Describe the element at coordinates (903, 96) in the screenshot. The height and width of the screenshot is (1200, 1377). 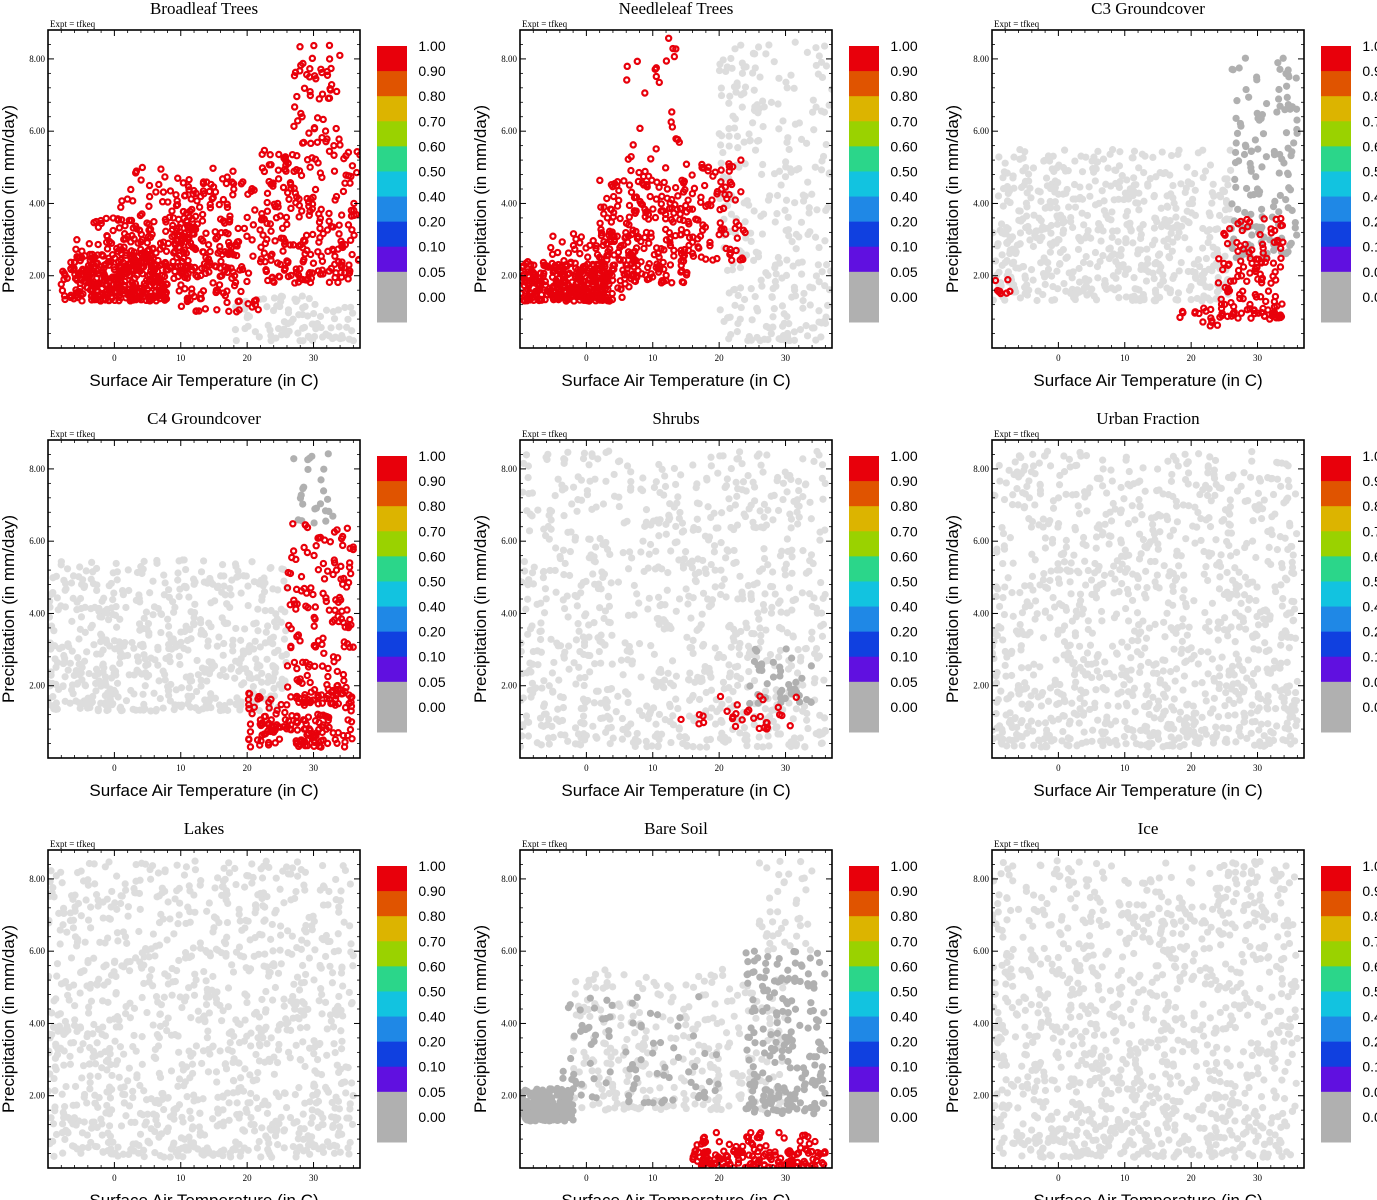
I see `colorbar-label: 0.80` at that location.